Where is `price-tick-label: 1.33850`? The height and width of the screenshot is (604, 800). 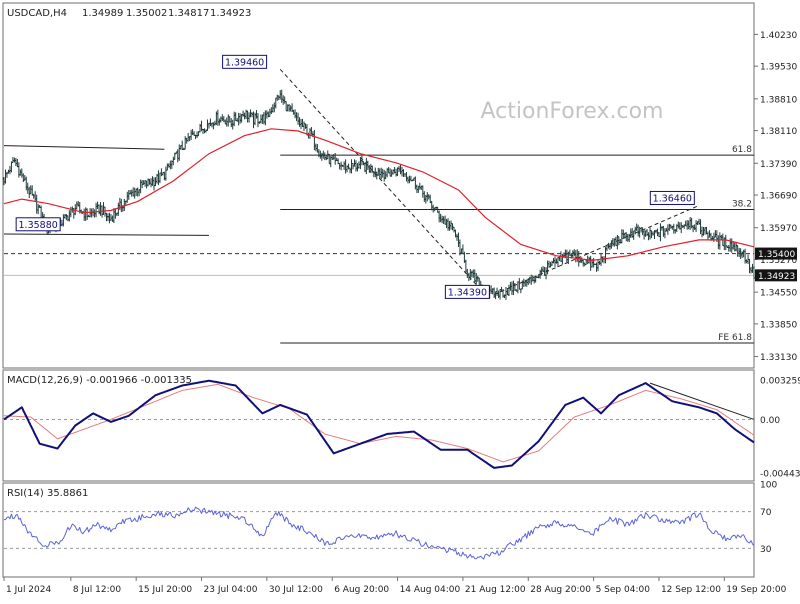 price-tick-label: 1.33850 is located at coordinates (778, 325).